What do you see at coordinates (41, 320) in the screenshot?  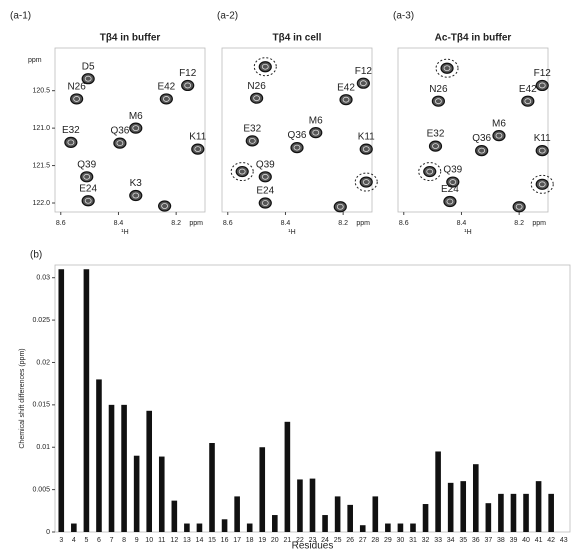 I see `y-tick-label: 0.025` at bounding box center [41, 320].